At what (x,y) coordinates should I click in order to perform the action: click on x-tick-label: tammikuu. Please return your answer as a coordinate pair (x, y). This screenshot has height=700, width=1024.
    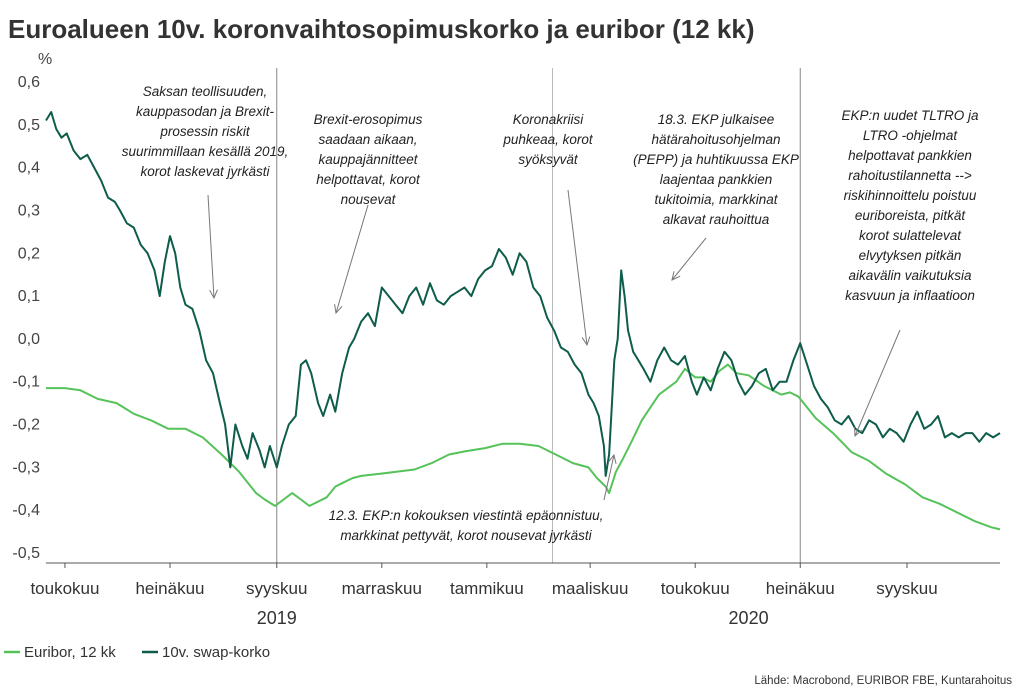
    Looking at the image, I should click on (487, 588).